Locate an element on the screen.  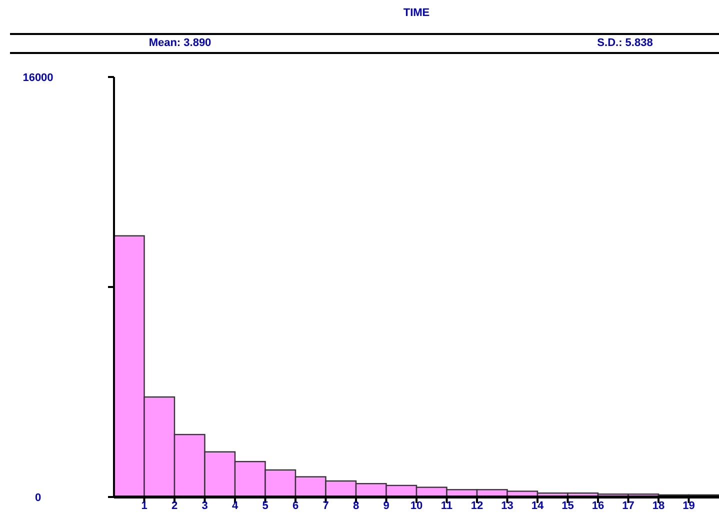
x-tick-label: 5 is located at coordinates (265, 506).